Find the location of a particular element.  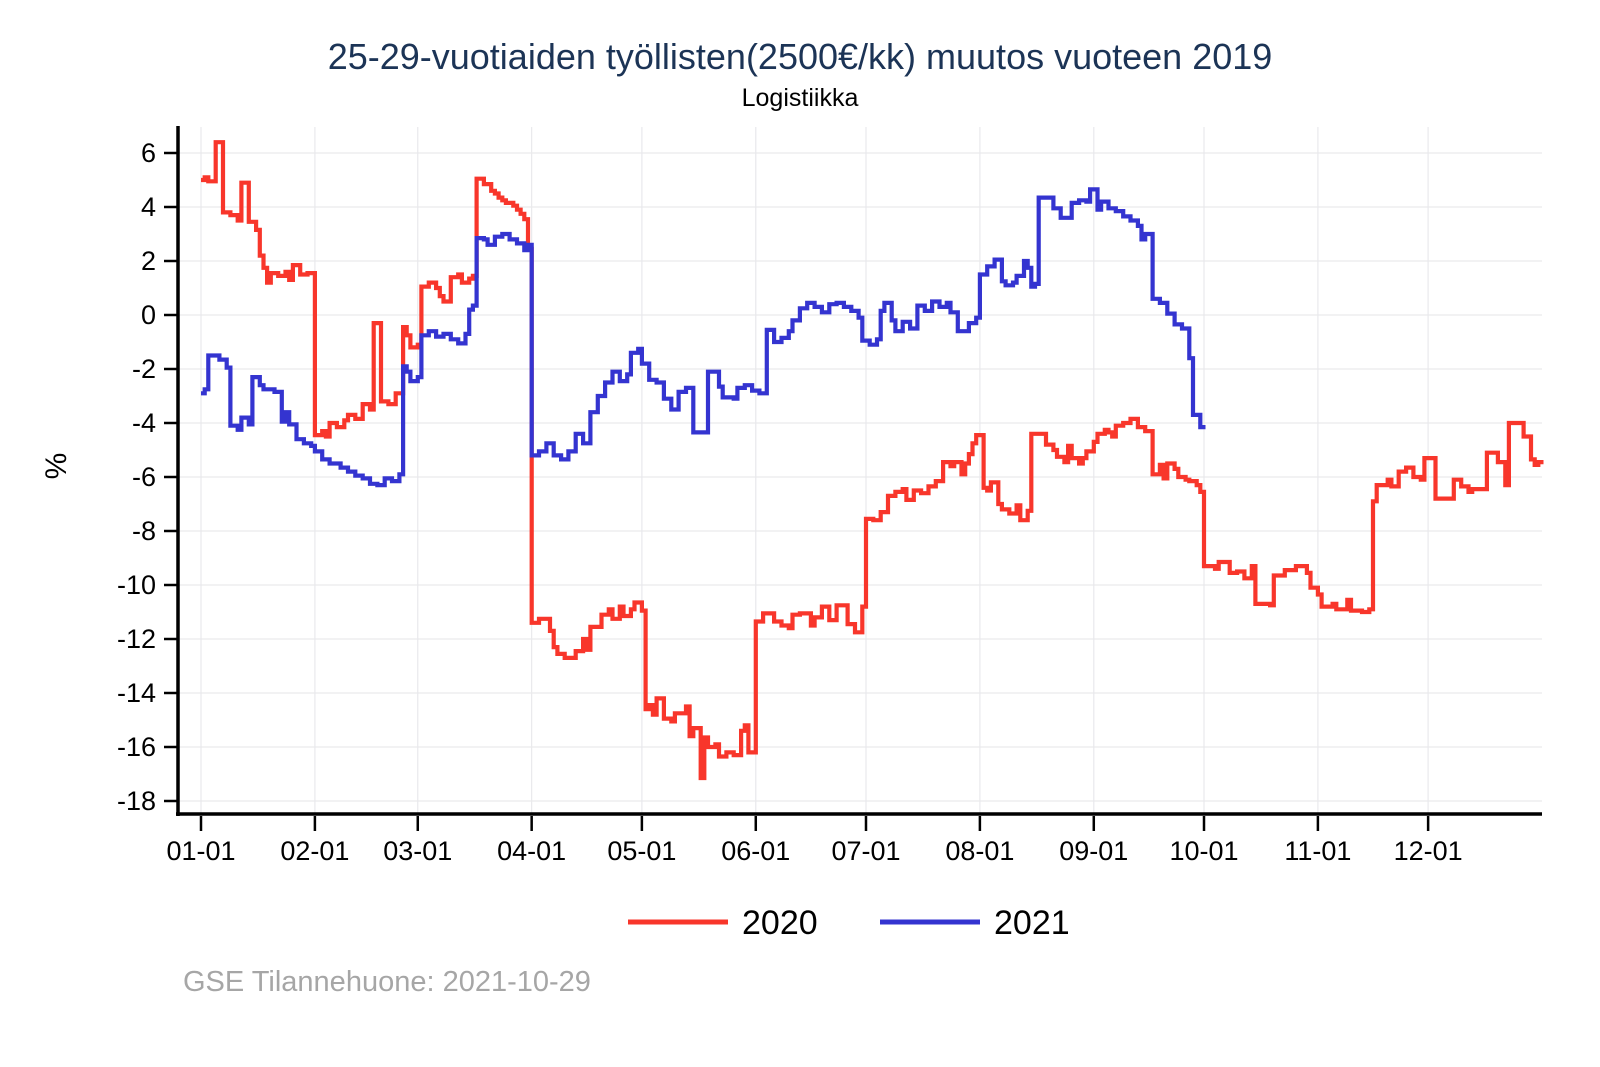

legend-label-2020: 2020 is located at coordinates (780, 923).